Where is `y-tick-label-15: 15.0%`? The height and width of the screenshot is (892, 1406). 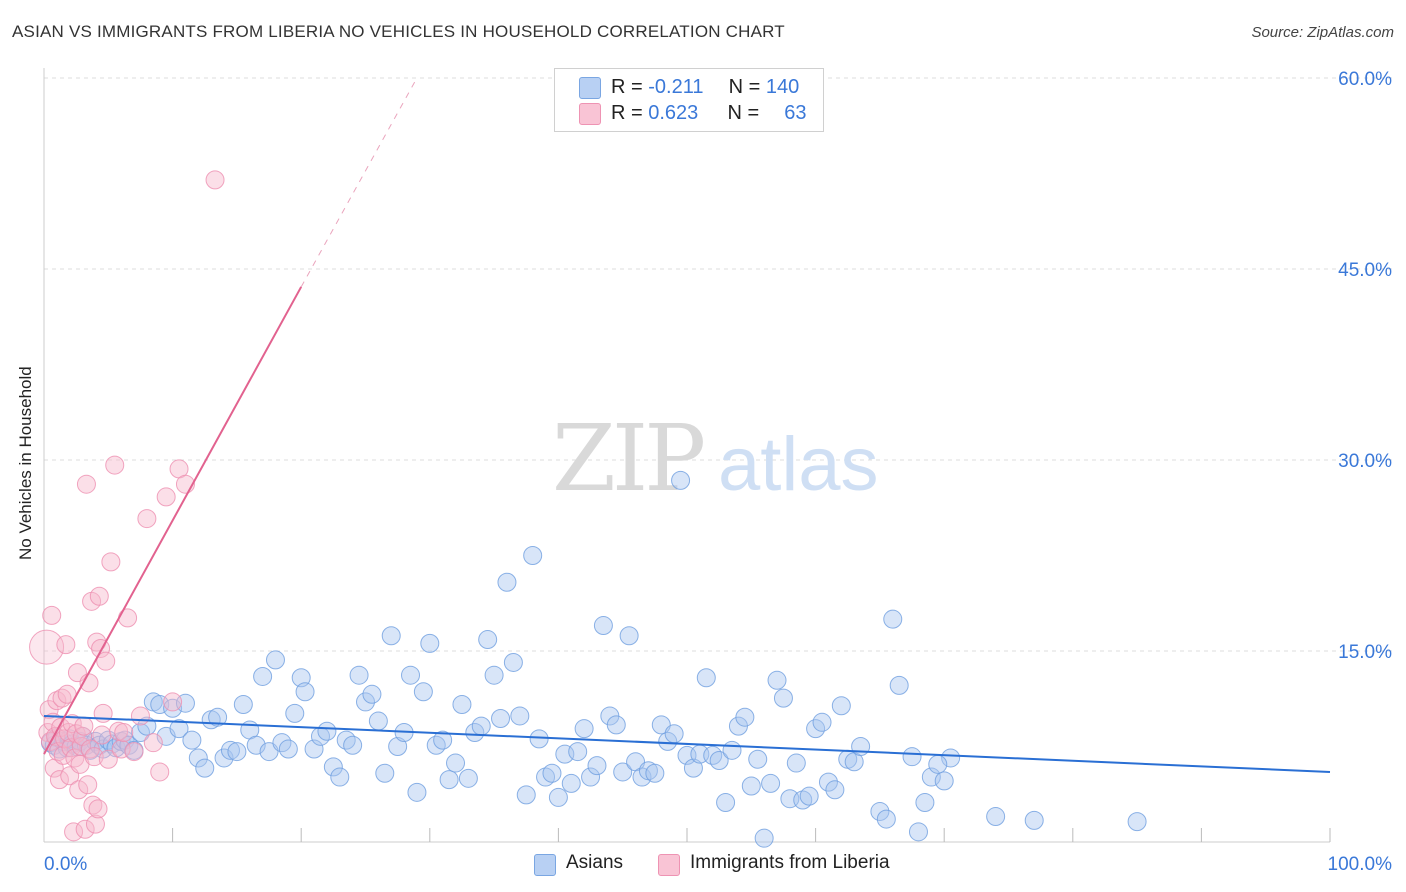 y-tick-label-15: 15.0% is located at coordinates (1365, 652).